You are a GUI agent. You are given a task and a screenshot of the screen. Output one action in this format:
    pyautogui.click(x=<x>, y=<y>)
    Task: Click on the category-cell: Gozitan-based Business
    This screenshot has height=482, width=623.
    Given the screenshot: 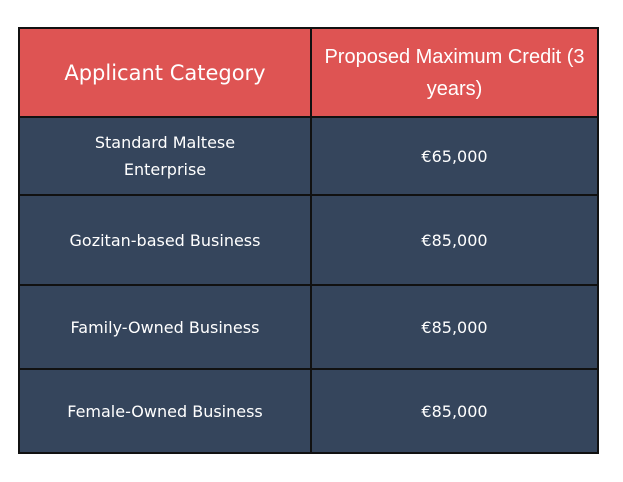 What is the action you would take?
    pyautogui.click(x=165, y=240)
    